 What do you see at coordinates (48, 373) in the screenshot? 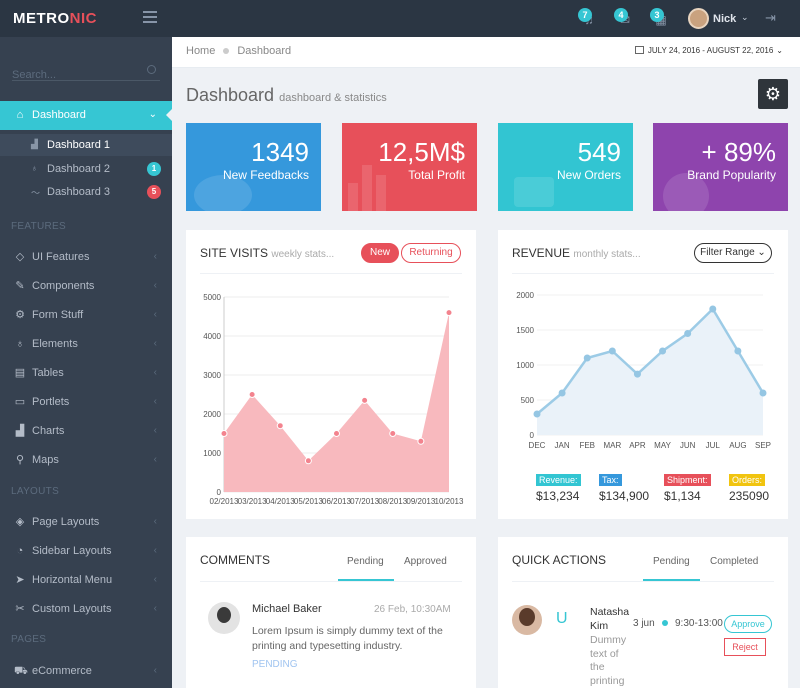
I see `sidebar-item-label: Tables` at bounding box center [48, 373].